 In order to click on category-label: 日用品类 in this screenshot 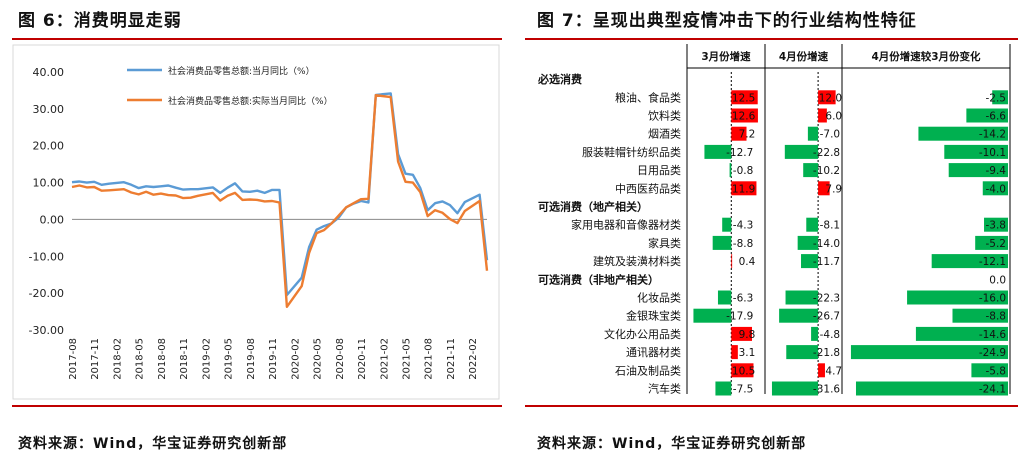, I will do `click(659, 170)`.